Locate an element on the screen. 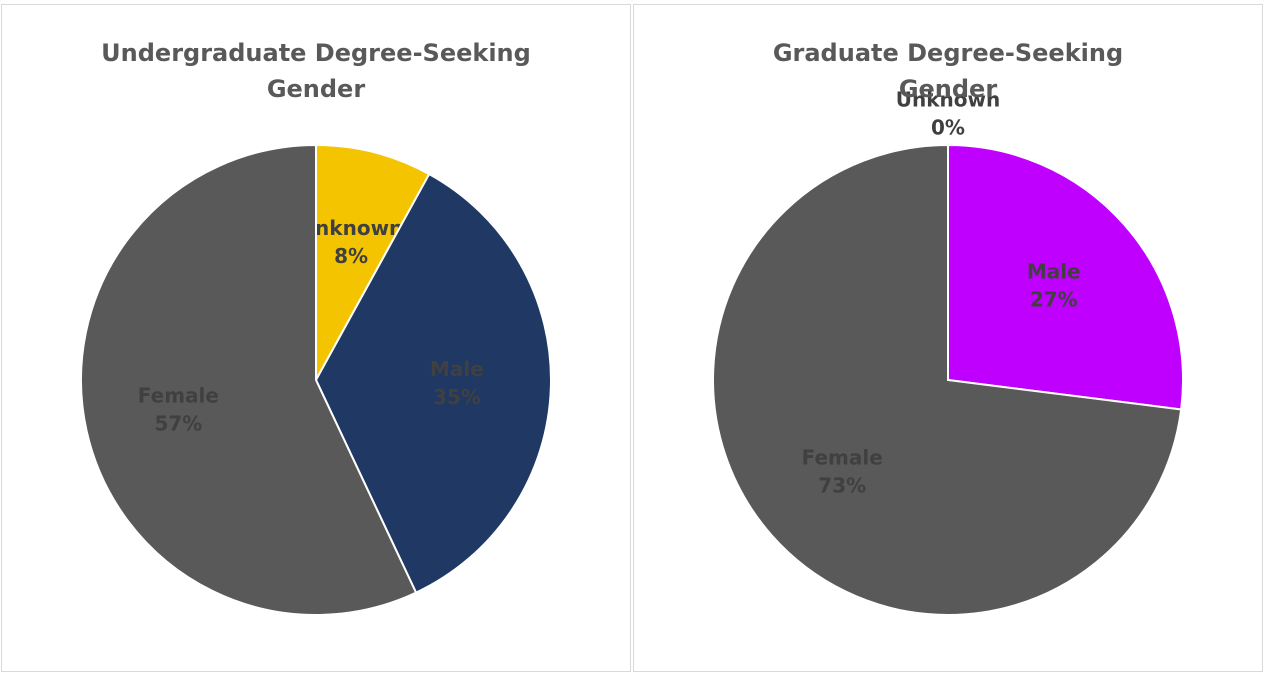 This screenshot has height=677, width=1265. chart-title: Graduate Degree-Seeking Gender is located at coordinates (948, 71).